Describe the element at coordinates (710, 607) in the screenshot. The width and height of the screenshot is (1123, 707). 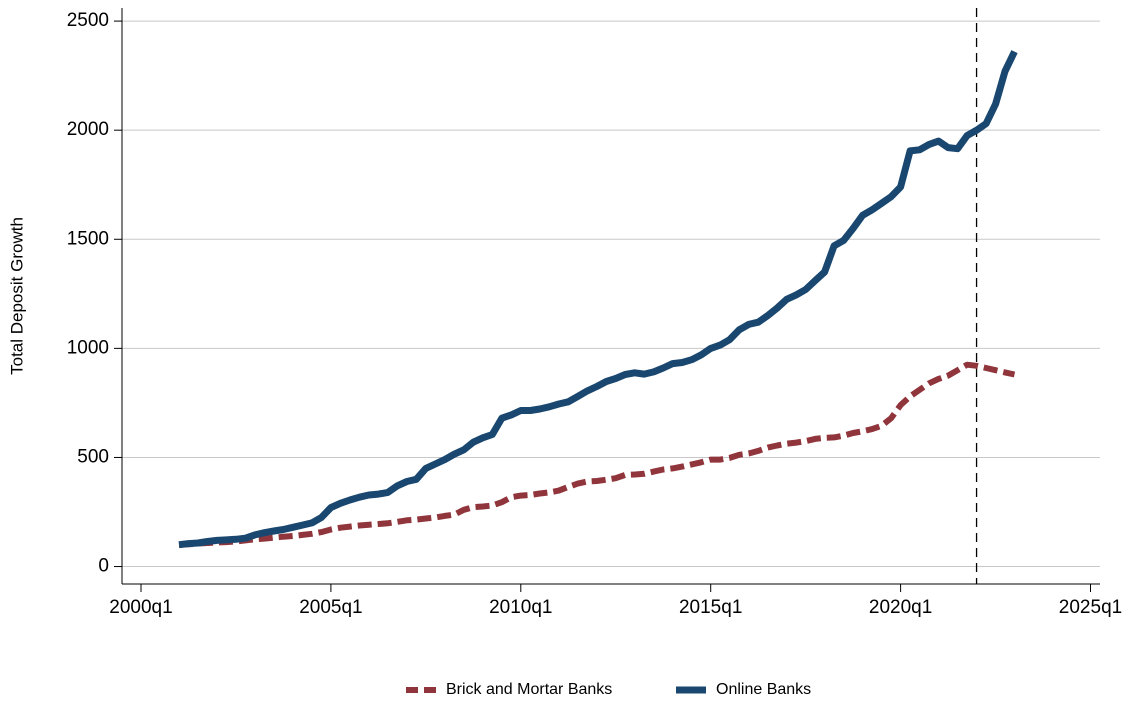
I see `x-tick-label: 2015q1` at that location.